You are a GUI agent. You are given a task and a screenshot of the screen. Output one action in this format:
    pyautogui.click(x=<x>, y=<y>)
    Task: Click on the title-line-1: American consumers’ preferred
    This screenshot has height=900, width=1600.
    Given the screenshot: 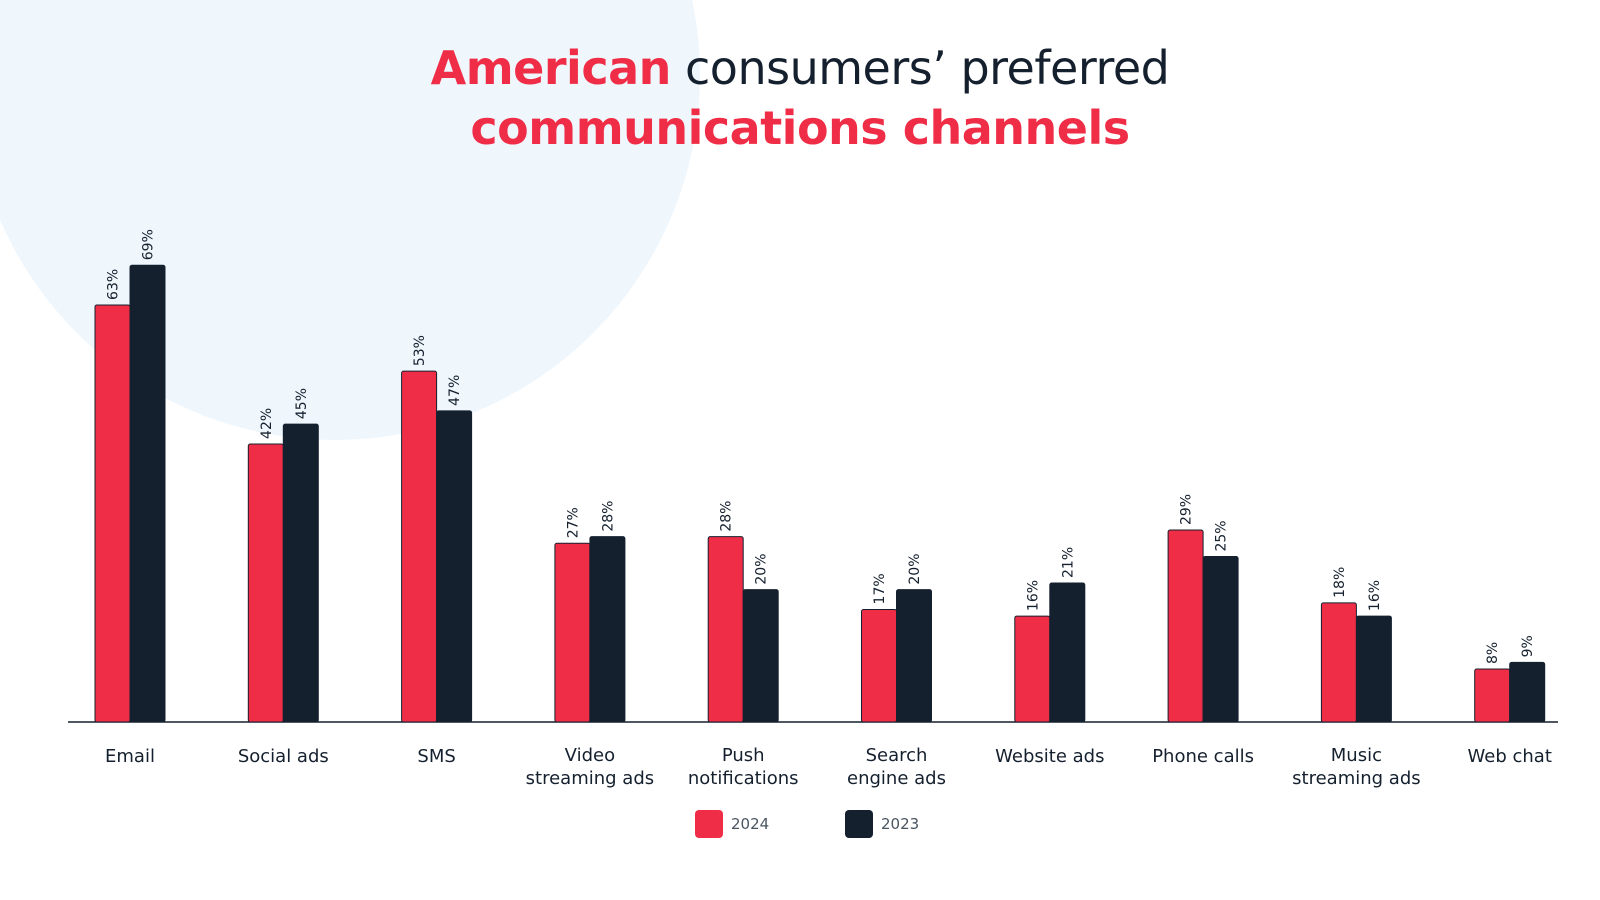 What is the action you would take?
    pyautogui.click(x=800, y=68)
    